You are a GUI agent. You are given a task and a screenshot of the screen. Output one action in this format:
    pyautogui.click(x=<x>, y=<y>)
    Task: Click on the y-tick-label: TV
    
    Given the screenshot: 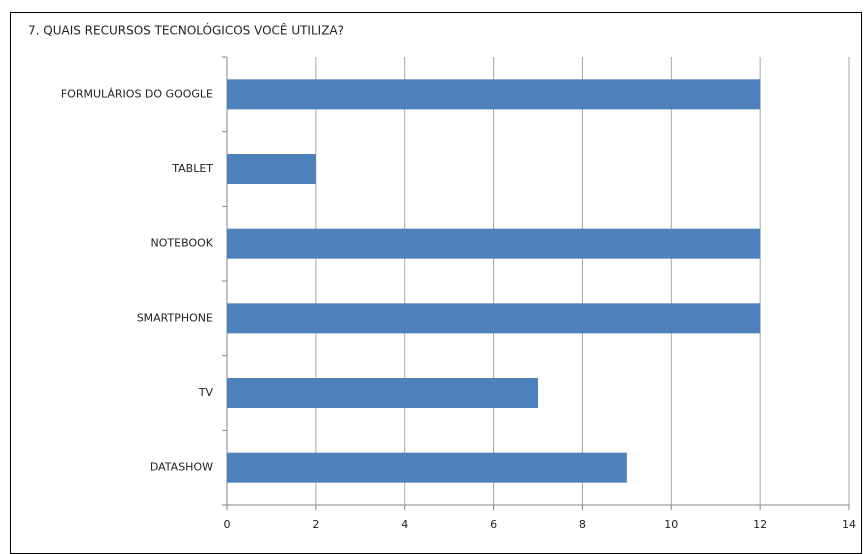 What is the action you would take?
    pyautogui.click(x=206, y=392)
    